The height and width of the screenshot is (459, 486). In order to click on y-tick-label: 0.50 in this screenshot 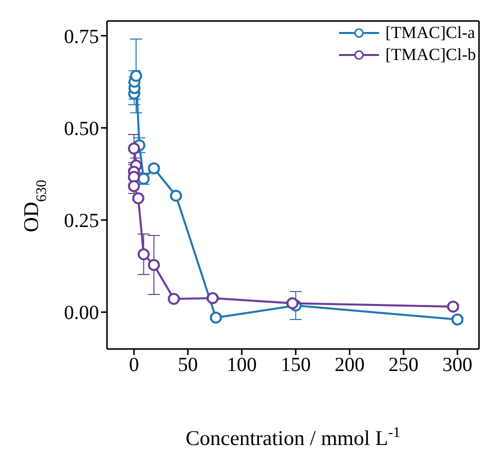, I will do `click(81, 129)`.